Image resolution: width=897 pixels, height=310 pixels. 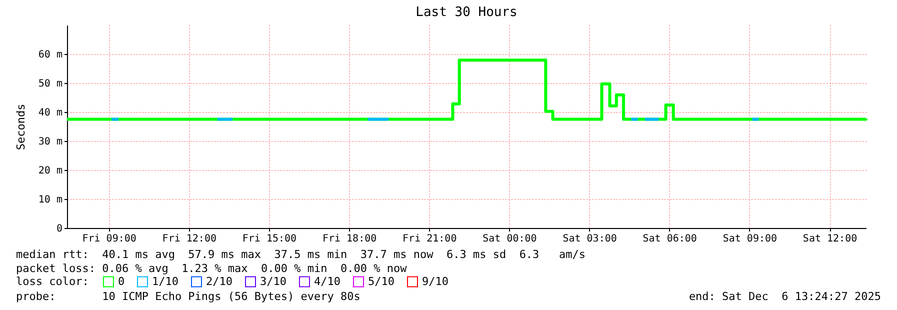 What do you see at coordinates (109, 239) in the screenshot?
I see `x-tick-label: Fri 09:00` at bounding box center [109, 239].